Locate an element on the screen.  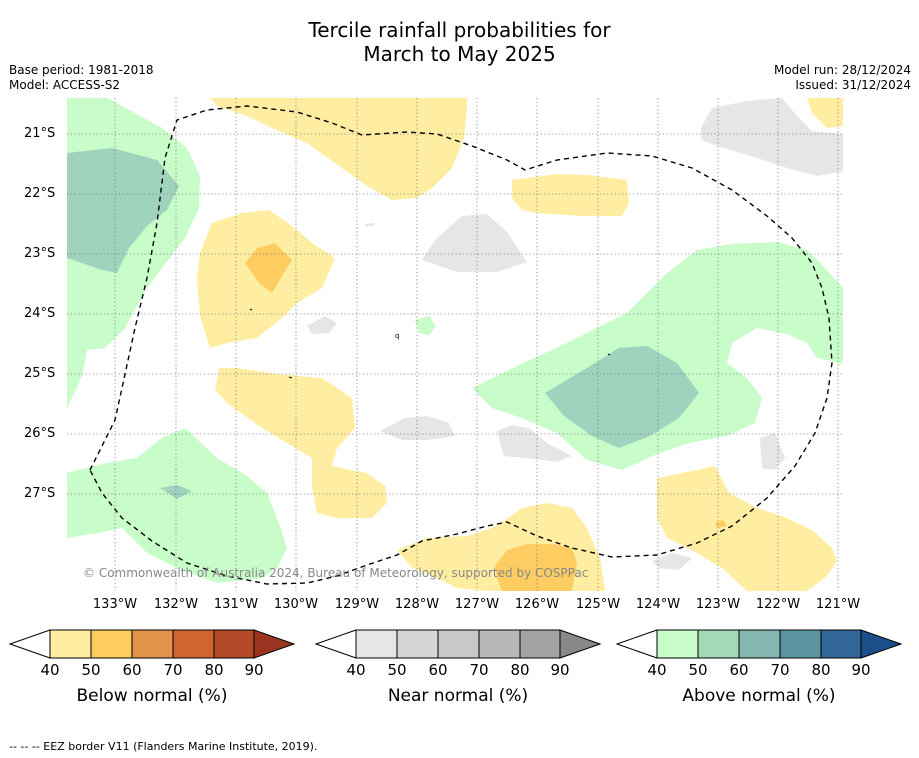
colorbar-below-normal is located at coordinates (152, 644).